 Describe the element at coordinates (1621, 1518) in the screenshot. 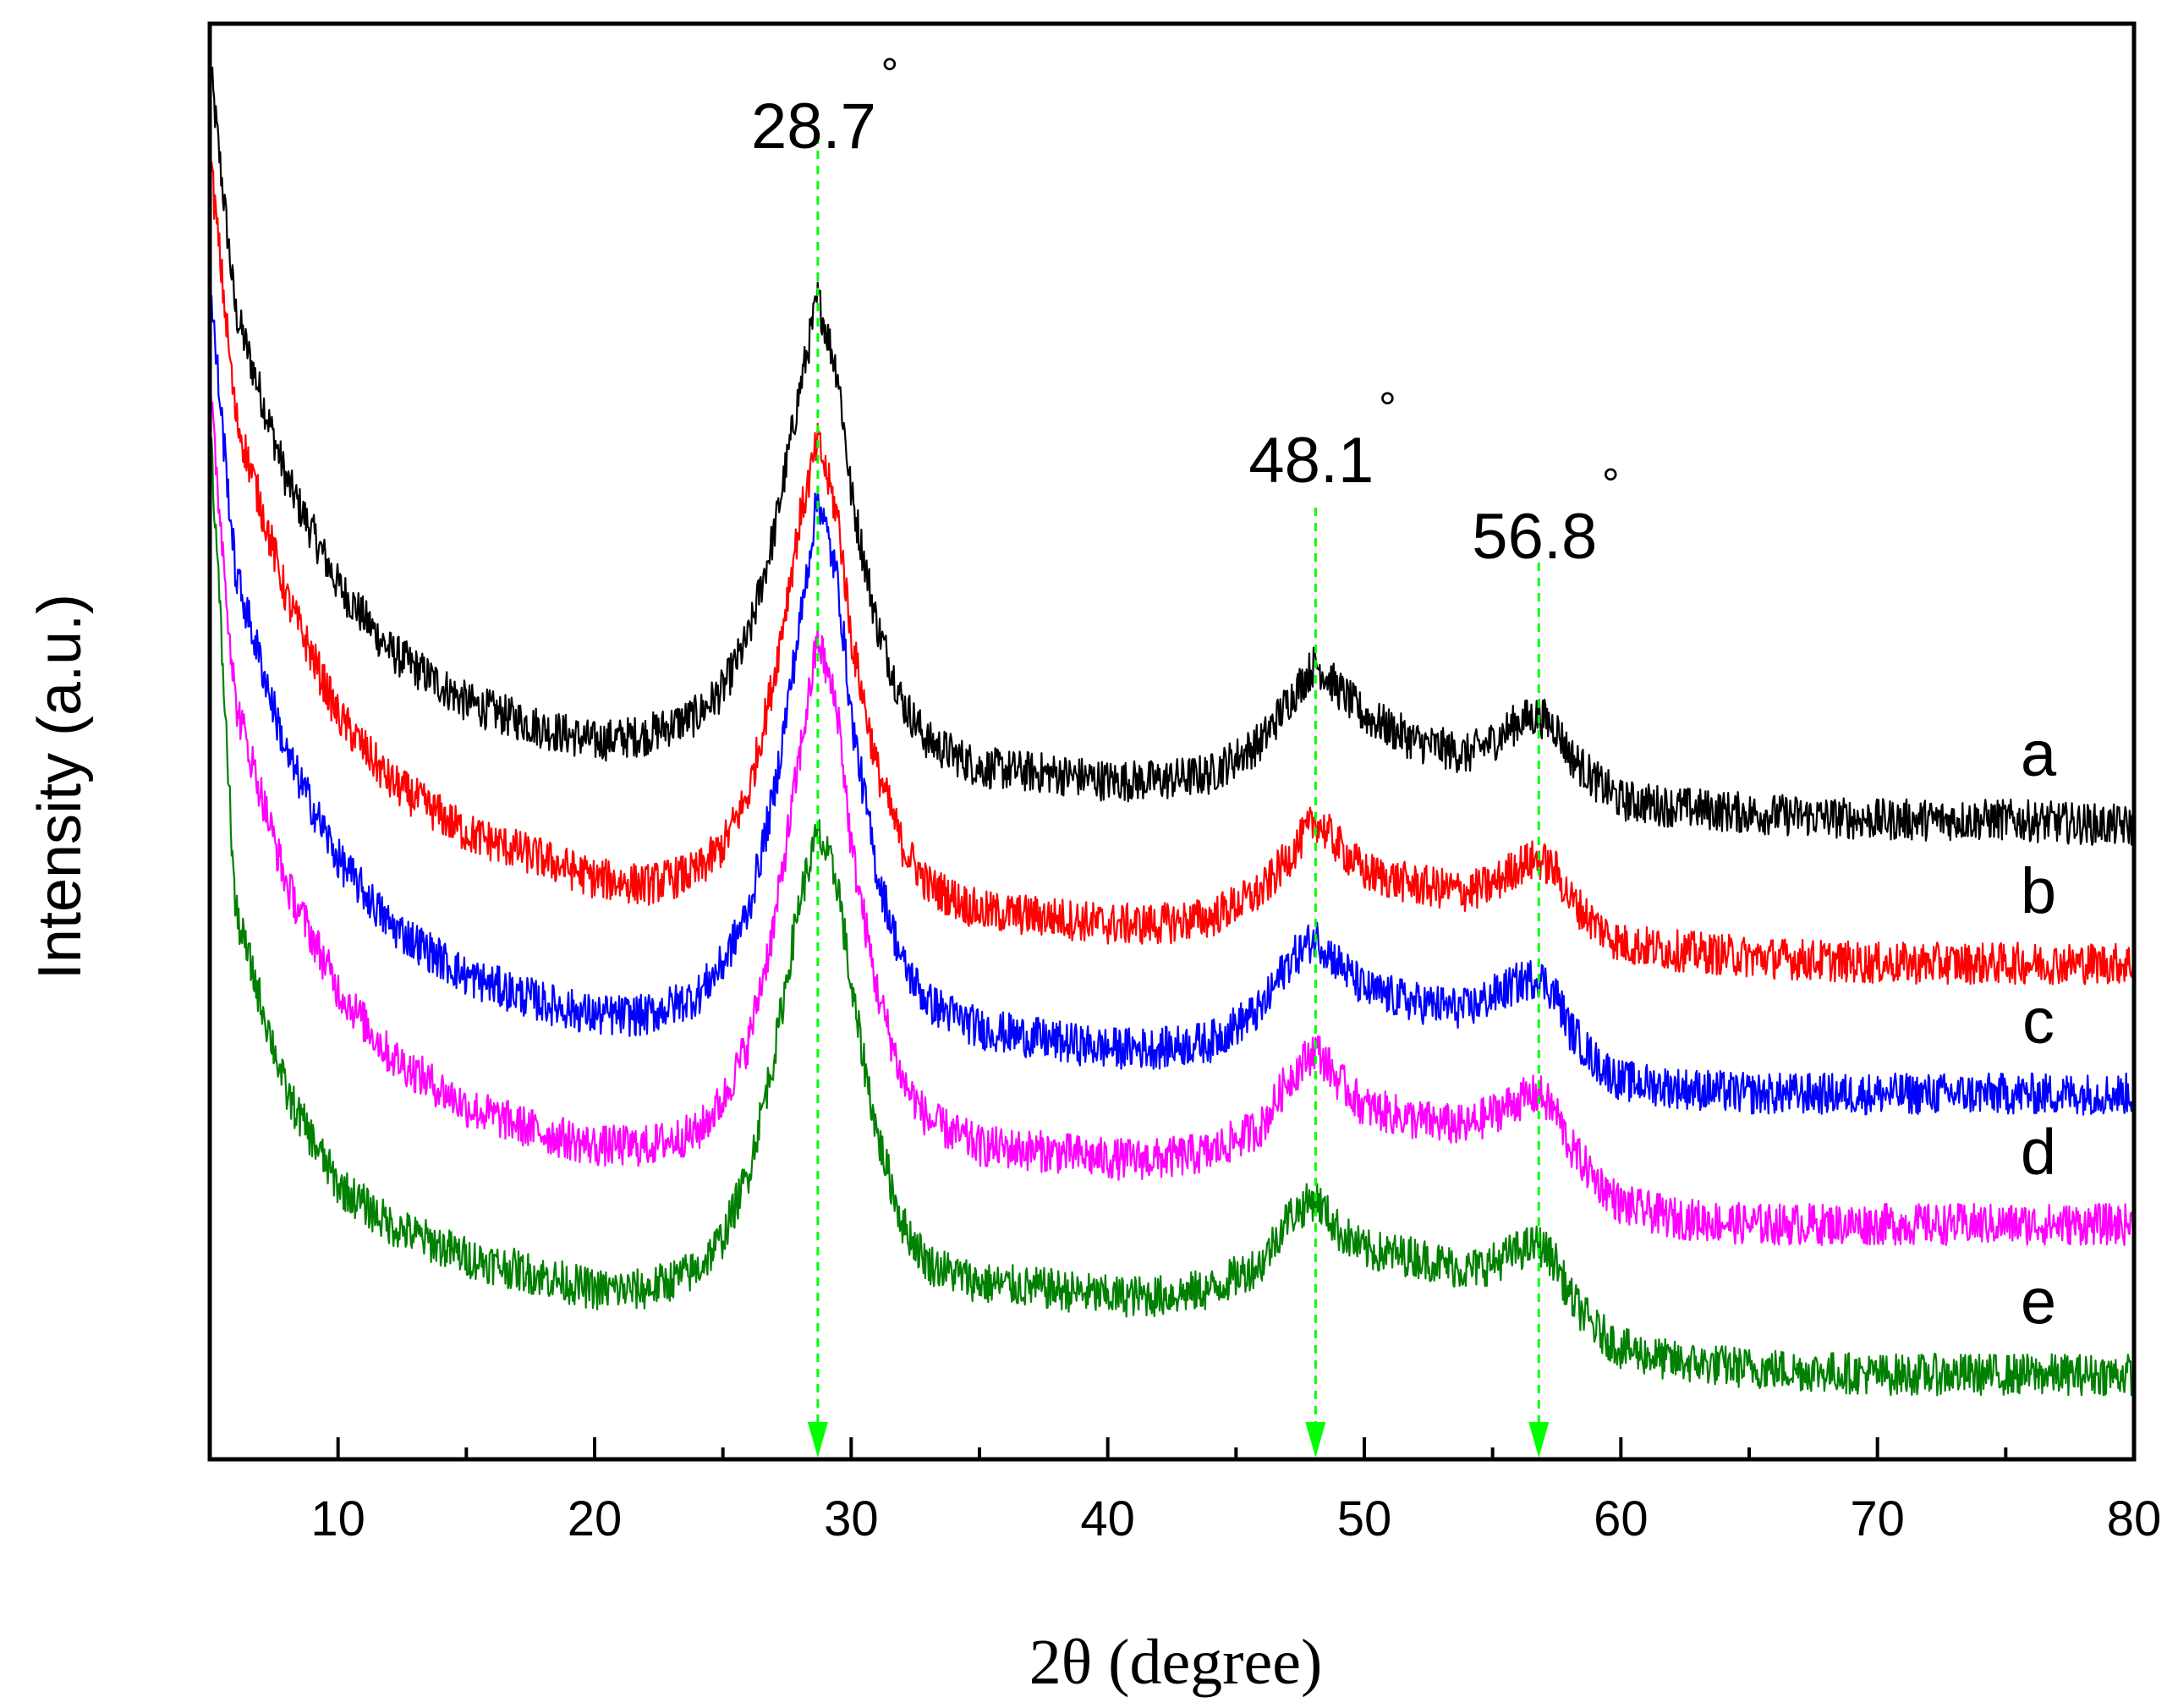

I see `x-tick-label: 60` at that location.